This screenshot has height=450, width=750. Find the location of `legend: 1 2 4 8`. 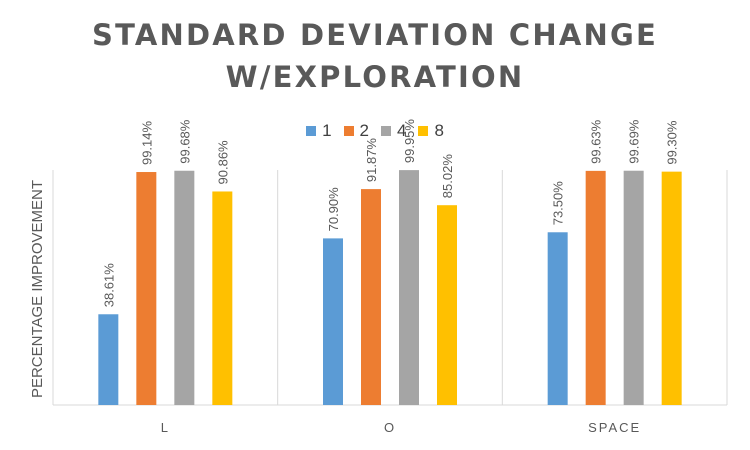

legend: 1 2 4 8 is located at coordinates (375, 131).